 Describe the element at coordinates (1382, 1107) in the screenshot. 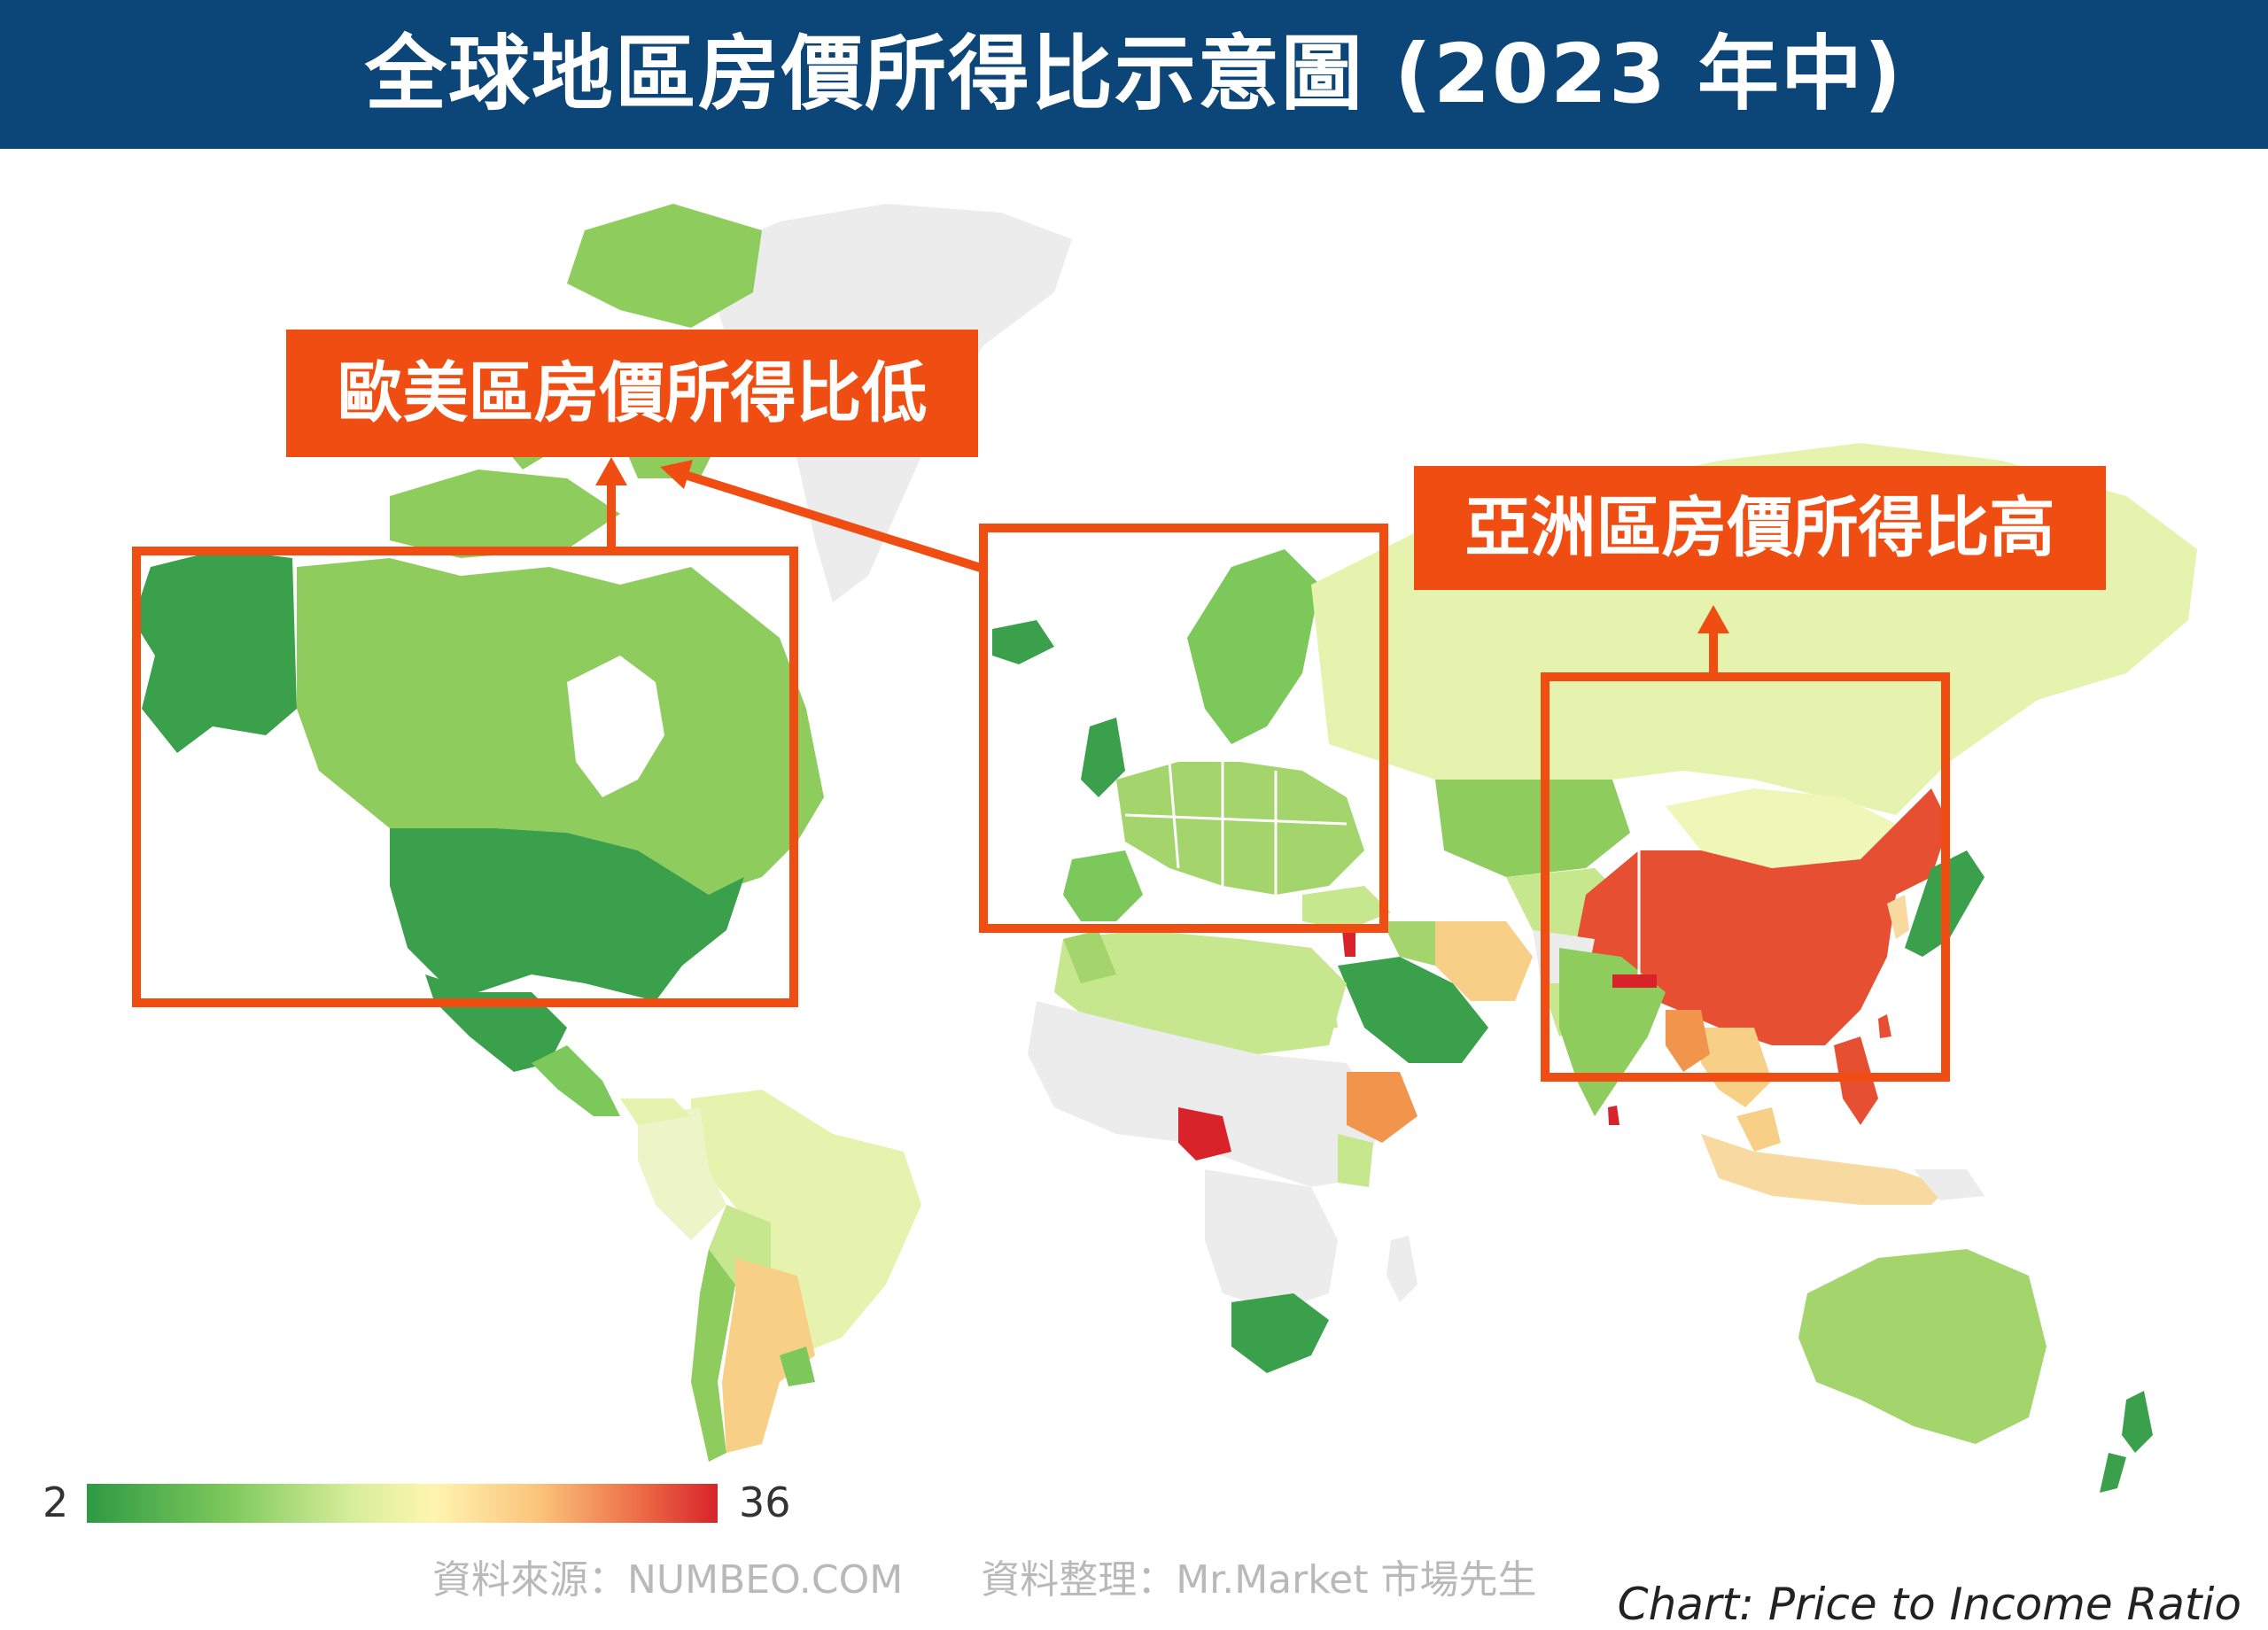

I see `region-ethiopia` at that location.